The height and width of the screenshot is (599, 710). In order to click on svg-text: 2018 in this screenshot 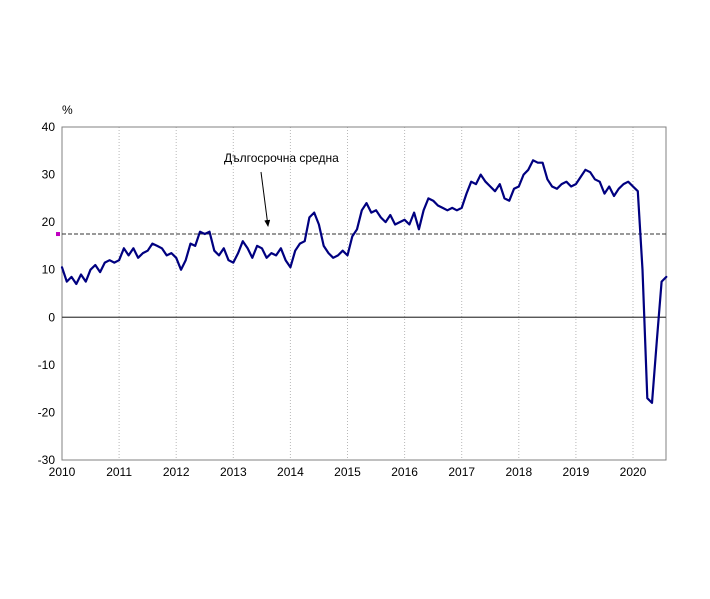, I will do `click(518, 472)`.